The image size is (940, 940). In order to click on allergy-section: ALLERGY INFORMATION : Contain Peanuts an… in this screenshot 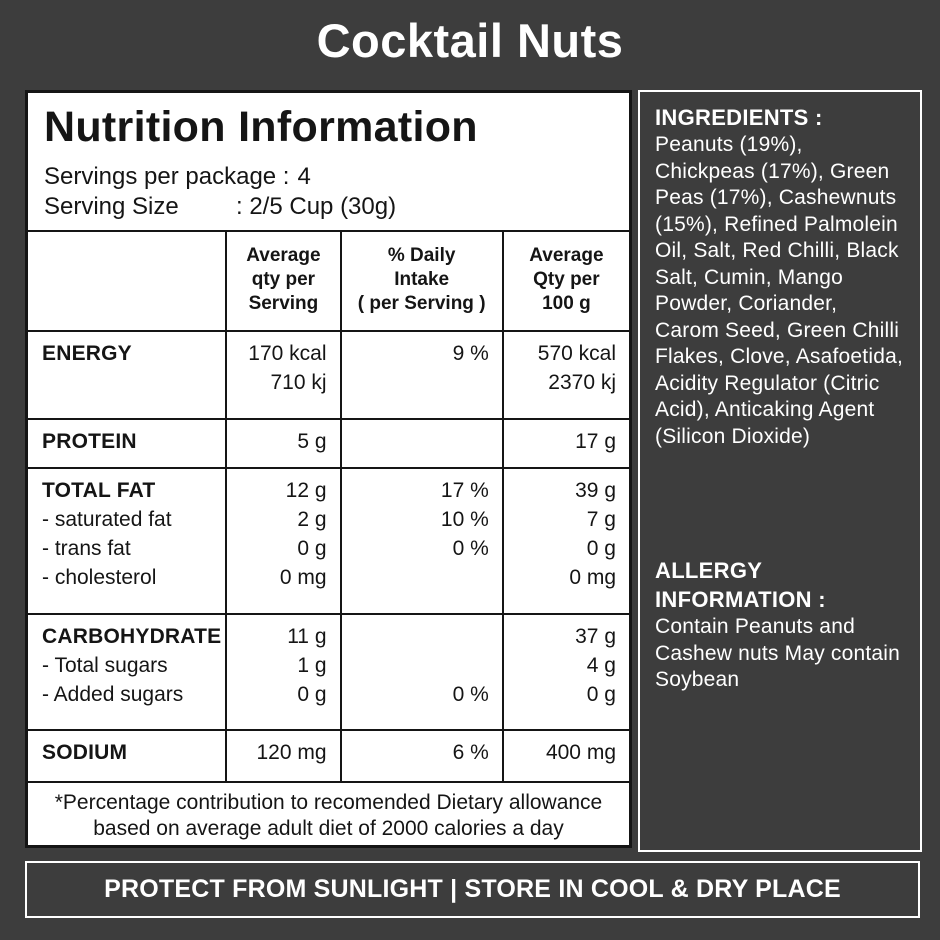, I will do `click(780, 625)`.